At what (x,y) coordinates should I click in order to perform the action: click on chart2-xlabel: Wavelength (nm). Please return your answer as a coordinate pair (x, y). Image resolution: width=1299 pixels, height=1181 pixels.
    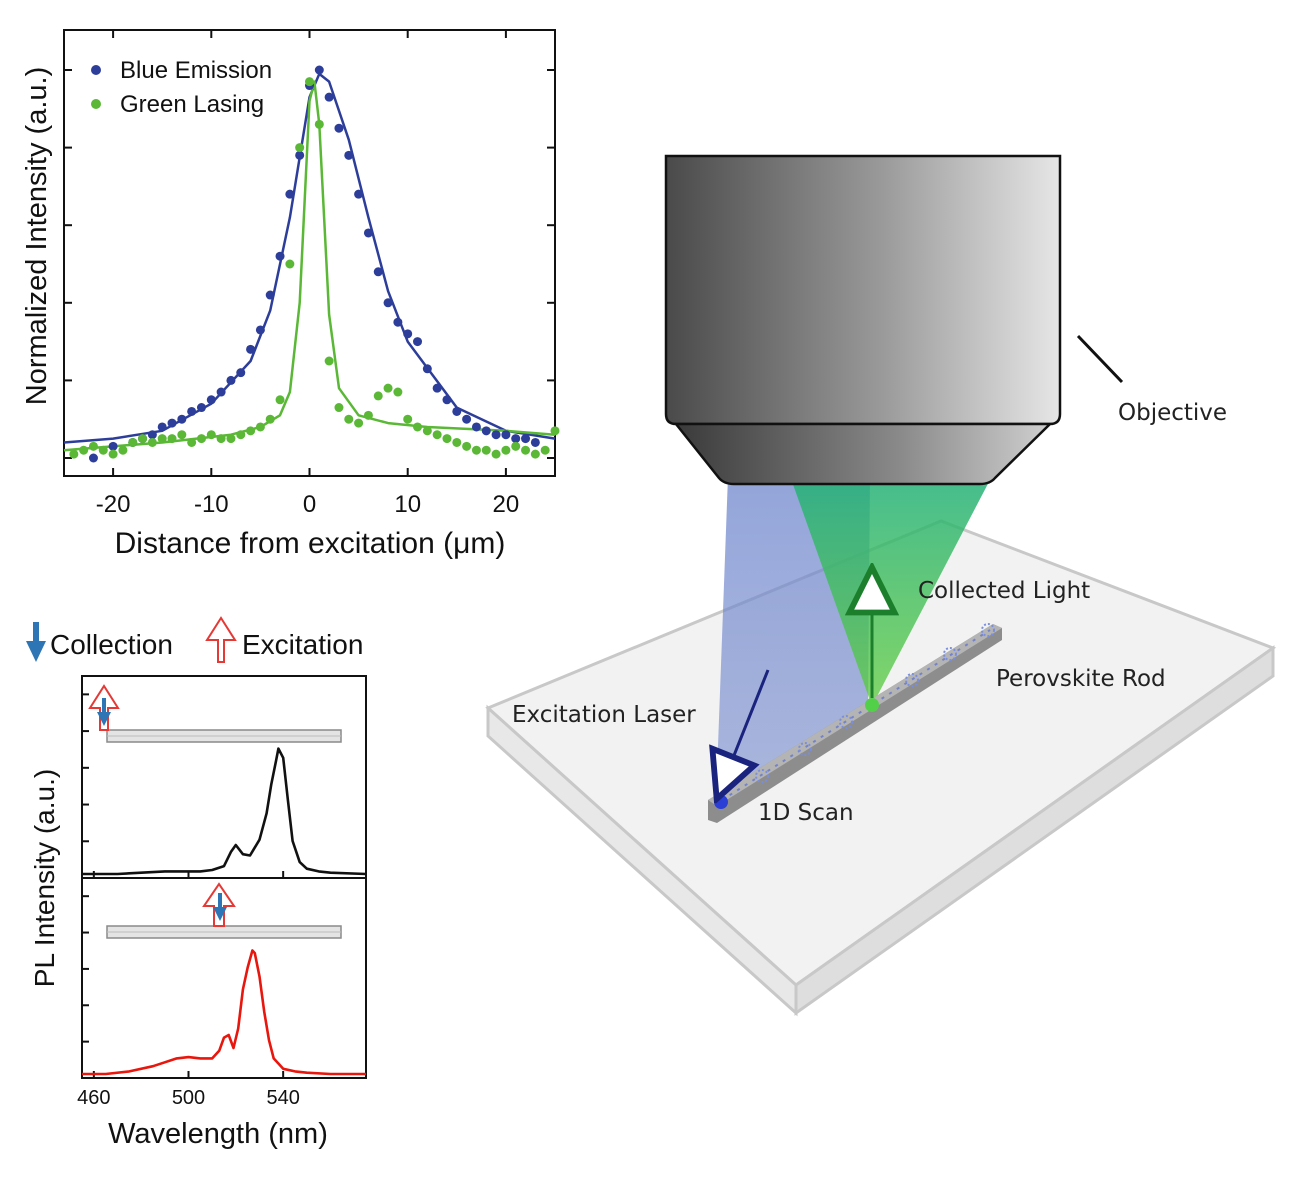
    Looking at the image, I should click on (218, 1134).